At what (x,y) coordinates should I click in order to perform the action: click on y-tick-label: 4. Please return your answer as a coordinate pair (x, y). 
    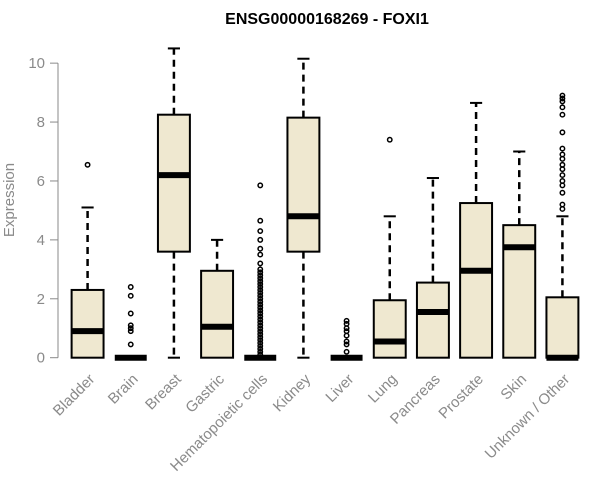
    Looking at the image, I should click on (41, 240).